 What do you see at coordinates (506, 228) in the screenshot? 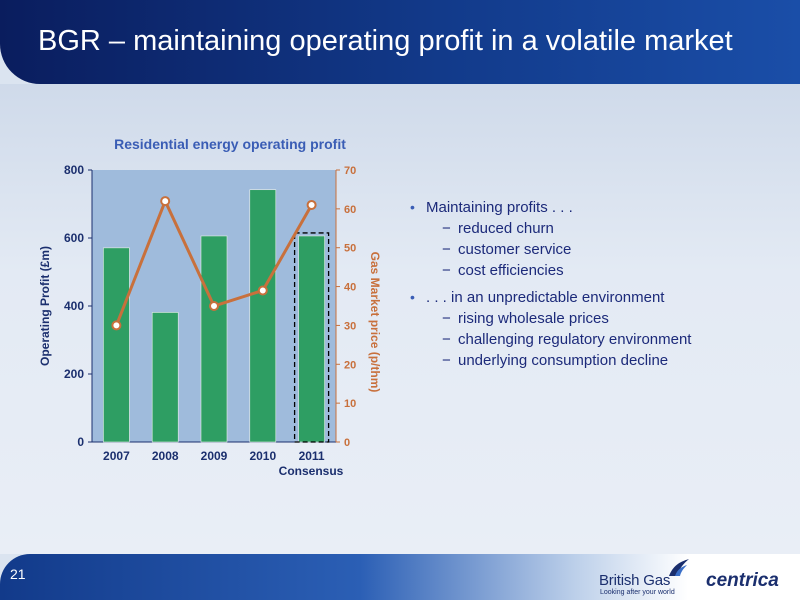
I see `sub-bullet-text: reduced churn` at bounding box center [506, 228].